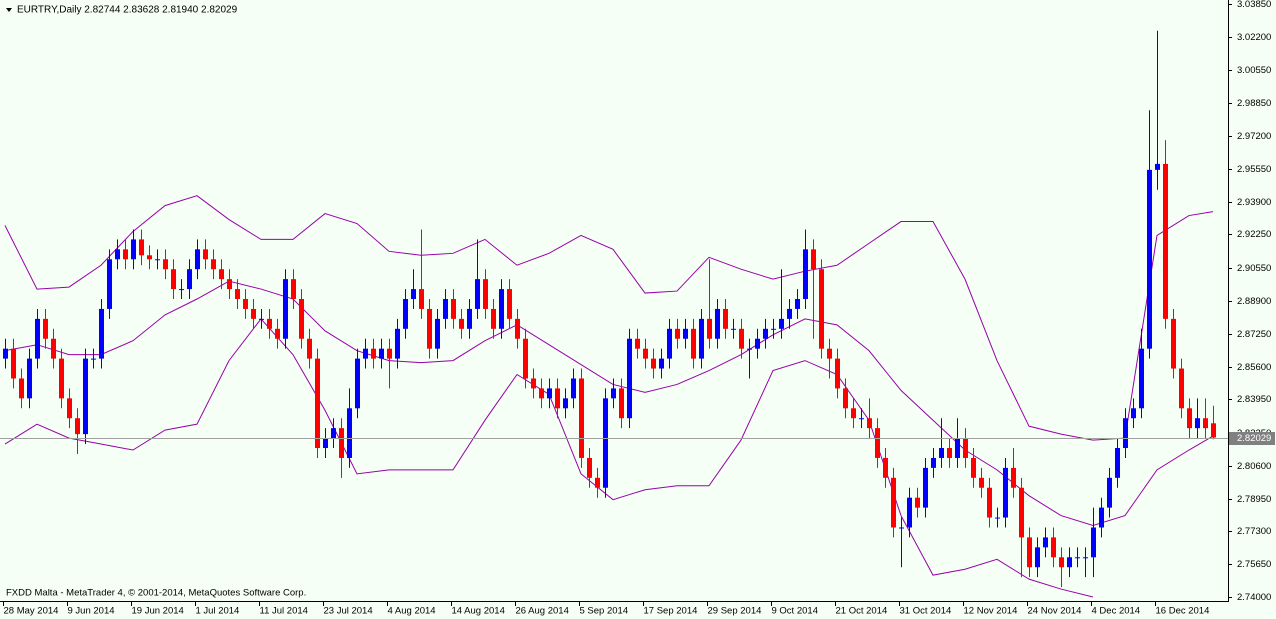 Image resolution: width=1276 pixels, height=619 pixels. What do you see at coordinates (91, 611) in the screenshot?
I see `x-tick-label: 9 Jun 2014` at bounding box center [91, 611].